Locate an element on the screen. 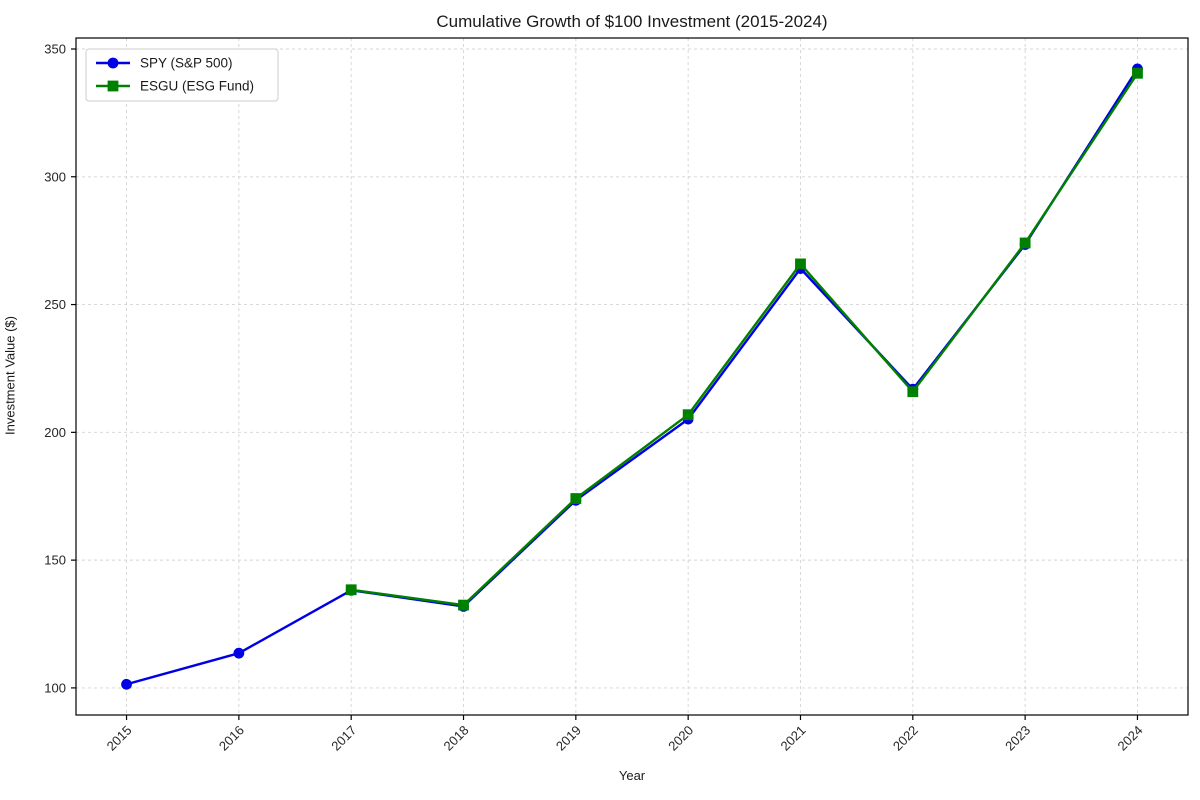 The image size is (1200, 800). legend-label: SPY (S&P 500) is located at coordinates (186, 63).